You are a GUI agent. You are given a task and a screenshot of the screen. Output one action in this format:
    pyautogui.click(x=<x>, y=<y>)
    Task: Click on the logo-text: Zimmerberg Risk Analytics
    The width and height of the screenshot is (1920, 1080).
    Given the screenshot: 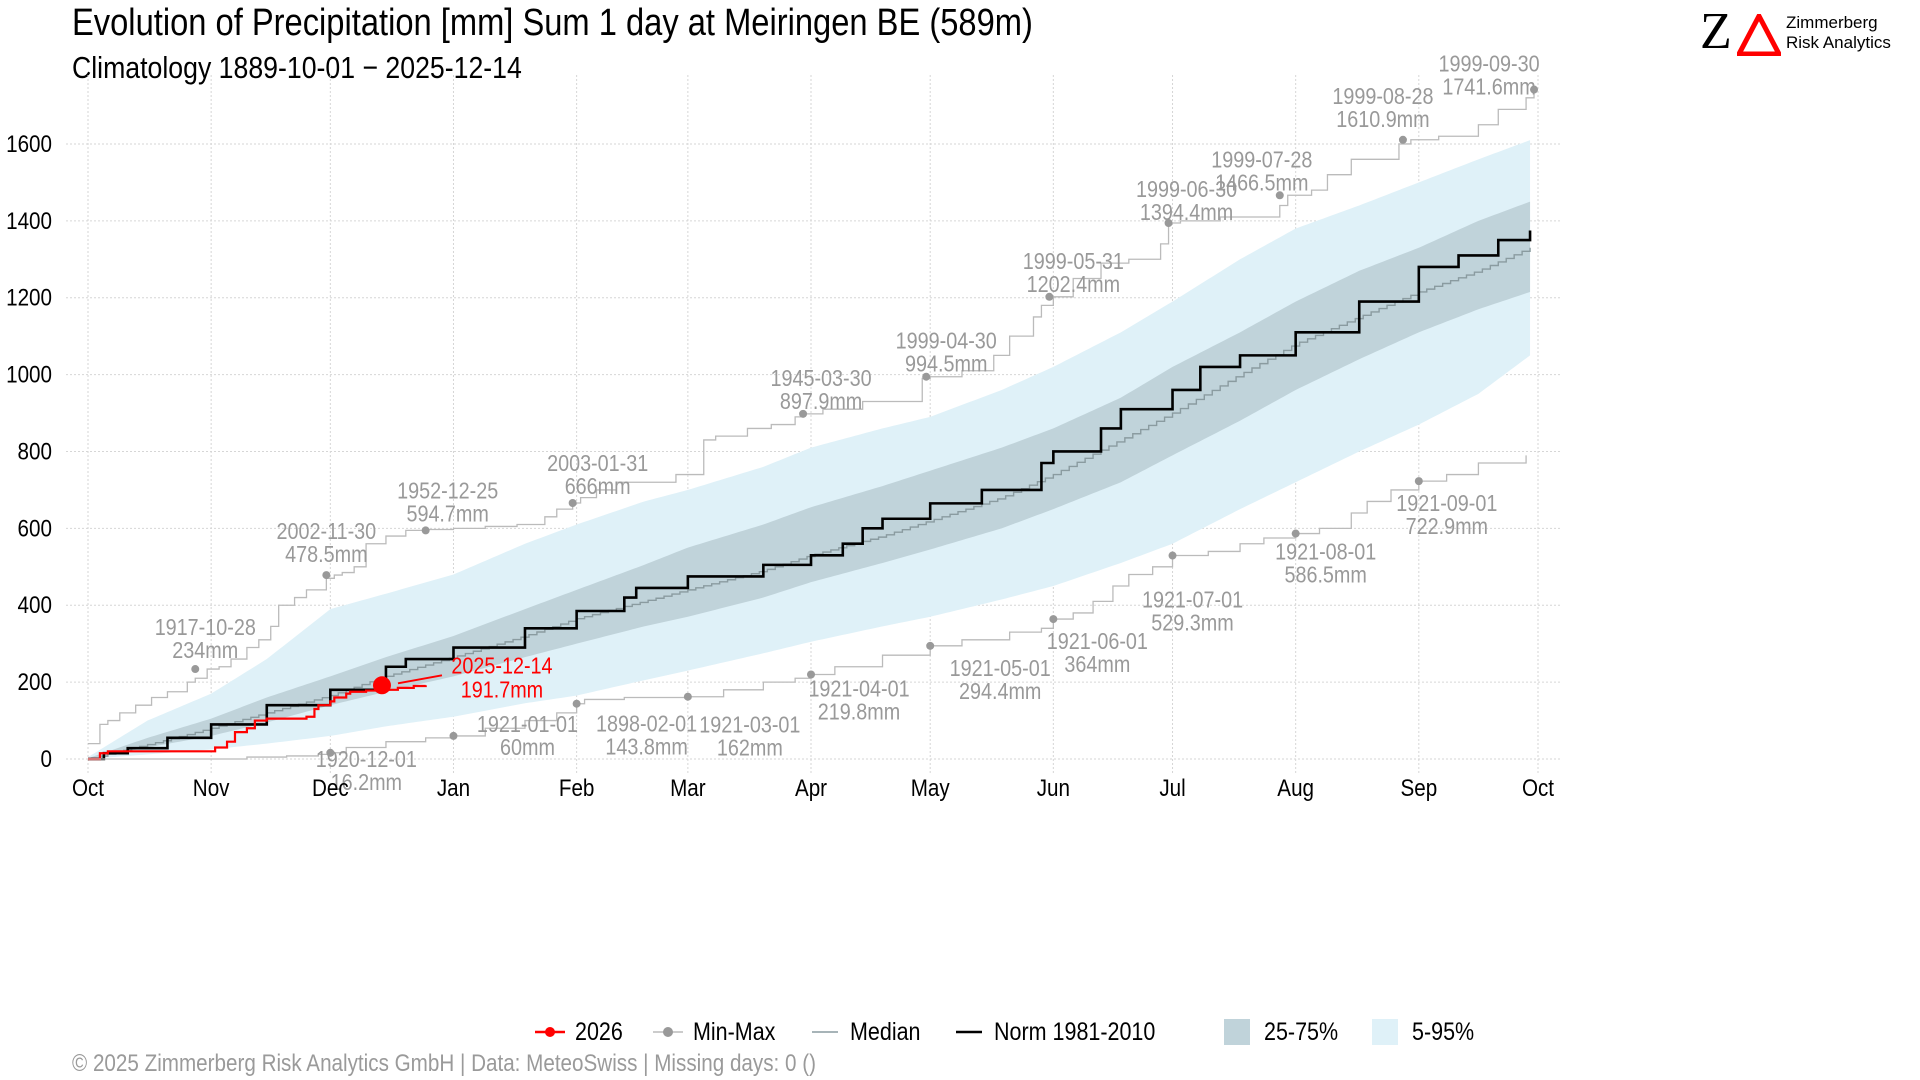 What is the action you would take?
    pyautogui.click(x=1838, y=33)
    